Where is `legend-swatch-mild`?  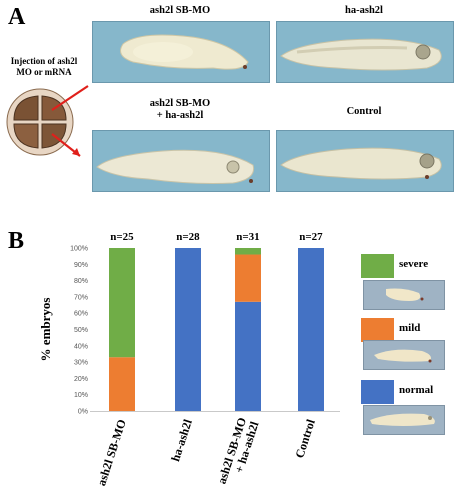
legend-swatch-mild is located at coordinates (377, 330).